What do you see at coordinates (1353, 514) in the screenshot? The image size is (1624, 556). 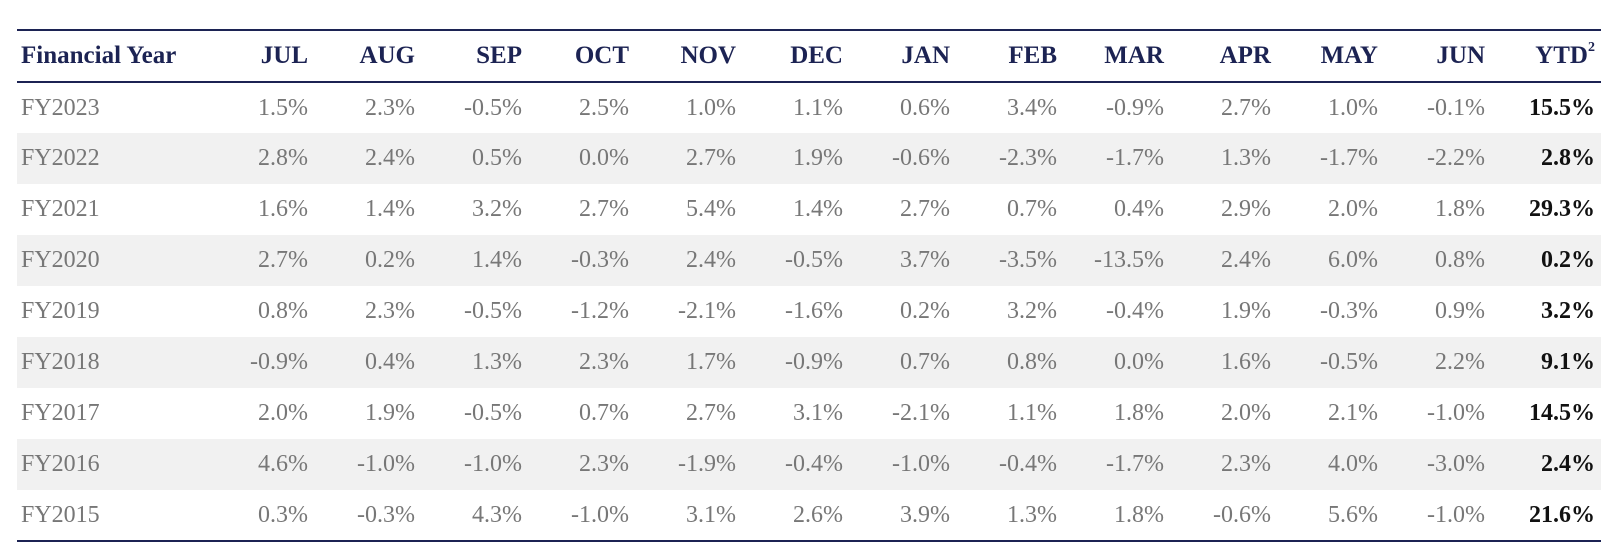 I see `monthly-return-cell: 5.6%` at bounding box center [1353, 514].